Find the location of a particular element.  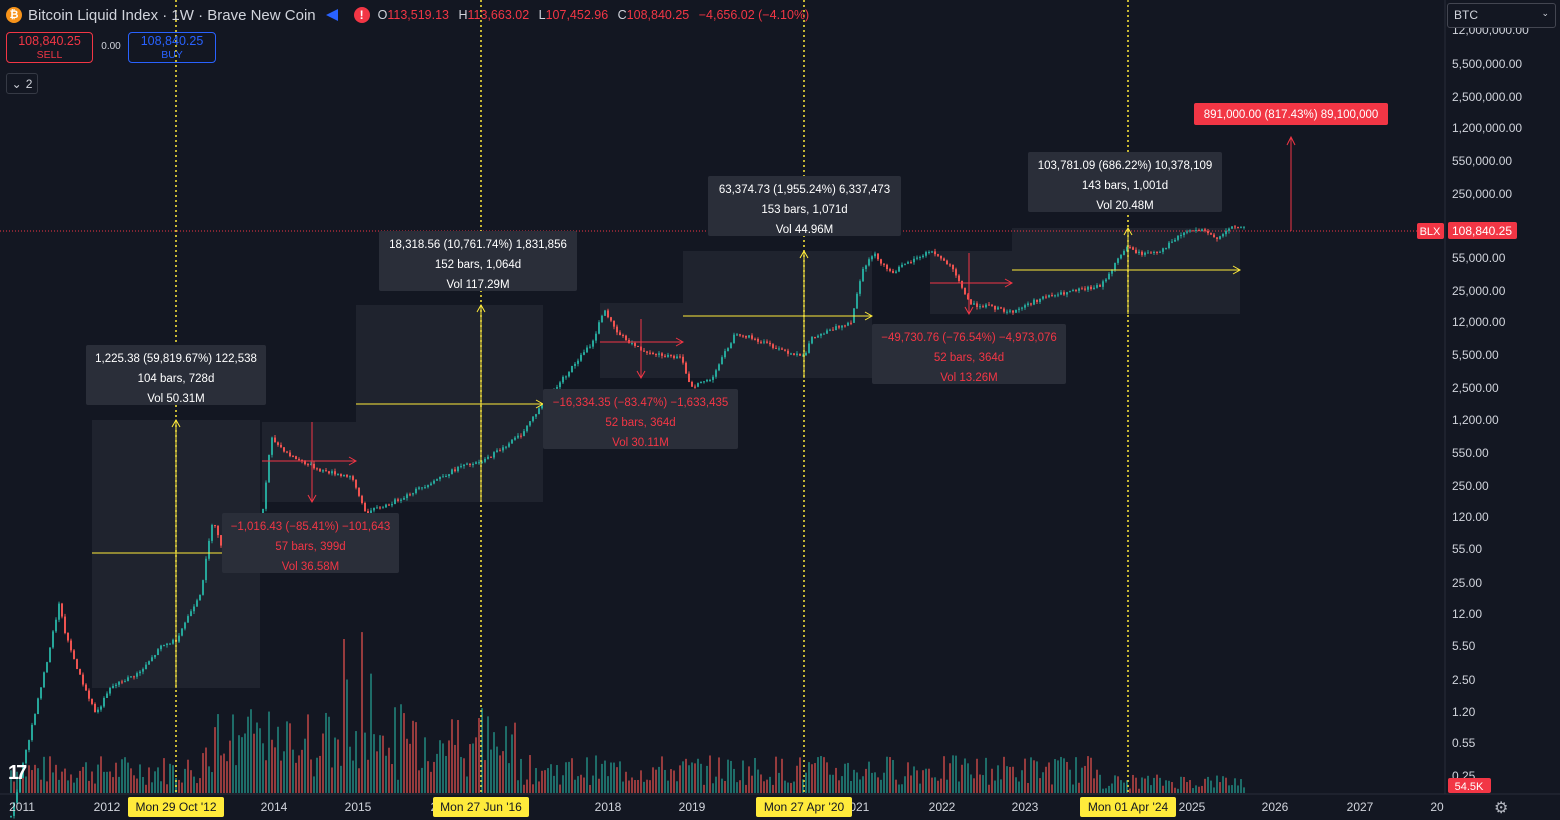

measure-label-text: Vol 36.58M is located at coordinates (311, 567).